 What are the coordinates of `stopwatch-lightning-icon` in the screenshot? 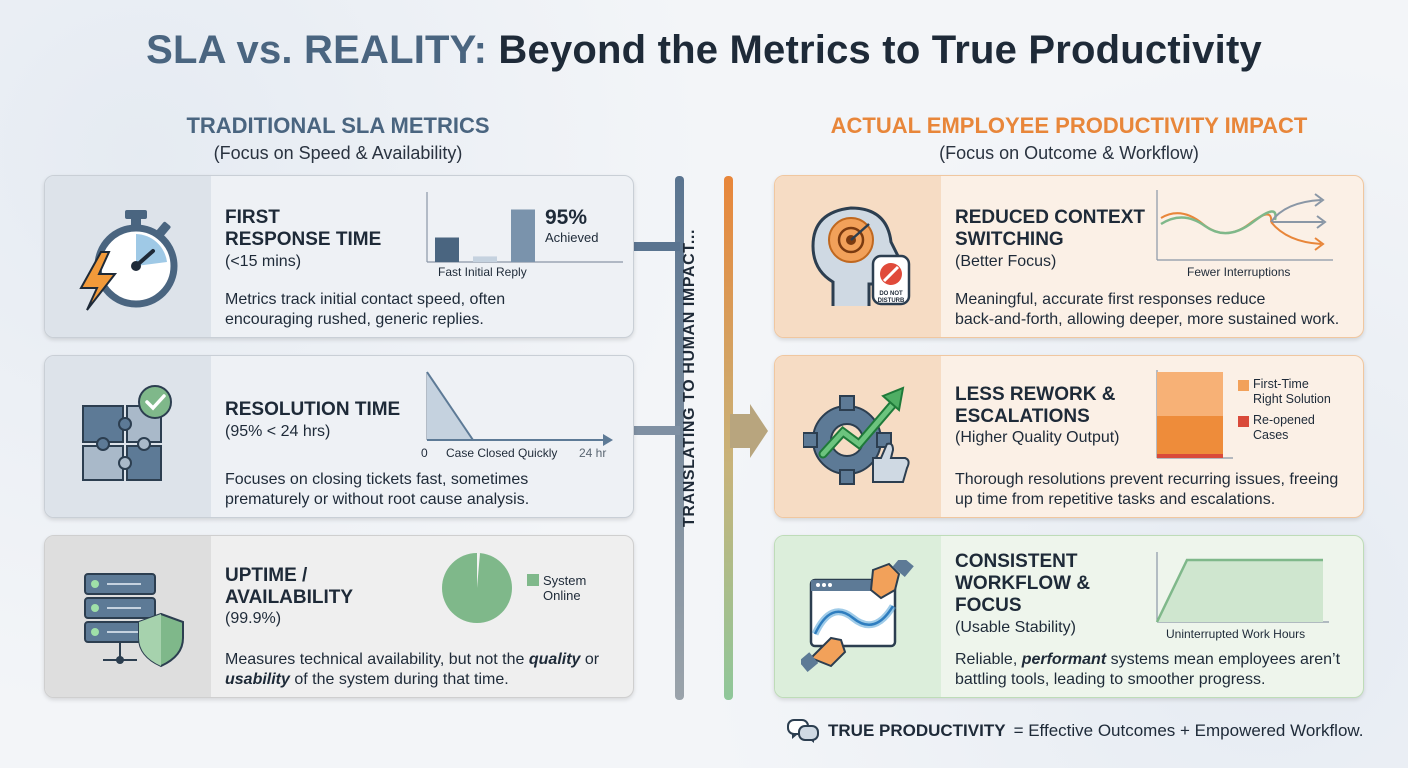 It's located at (128, 260).